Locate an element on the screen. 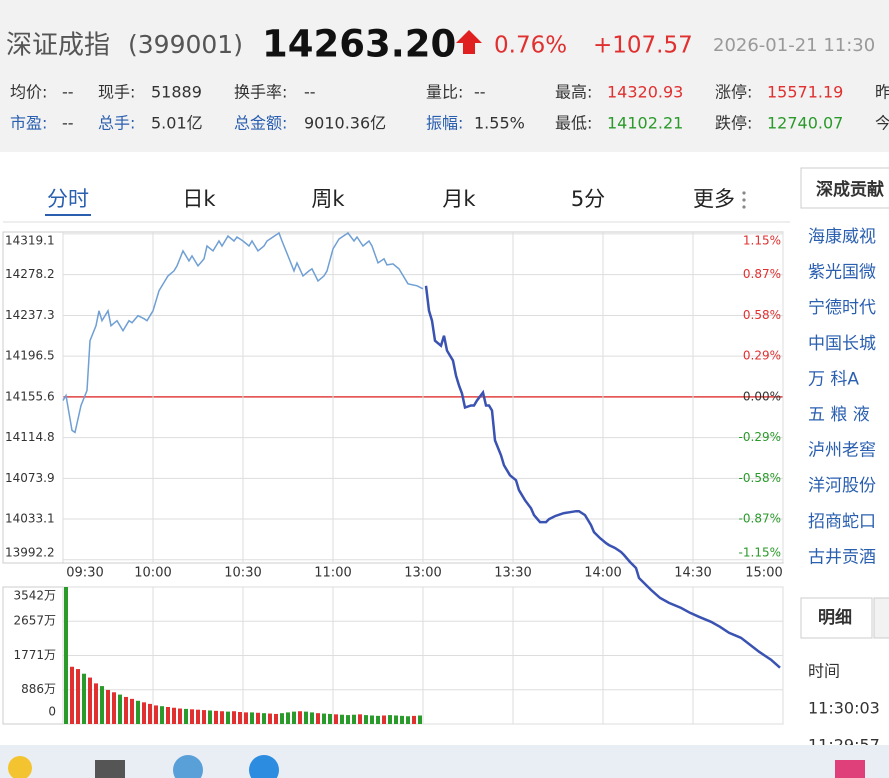  vol-tick-label: 886万 is located at coordinates (38, 689).